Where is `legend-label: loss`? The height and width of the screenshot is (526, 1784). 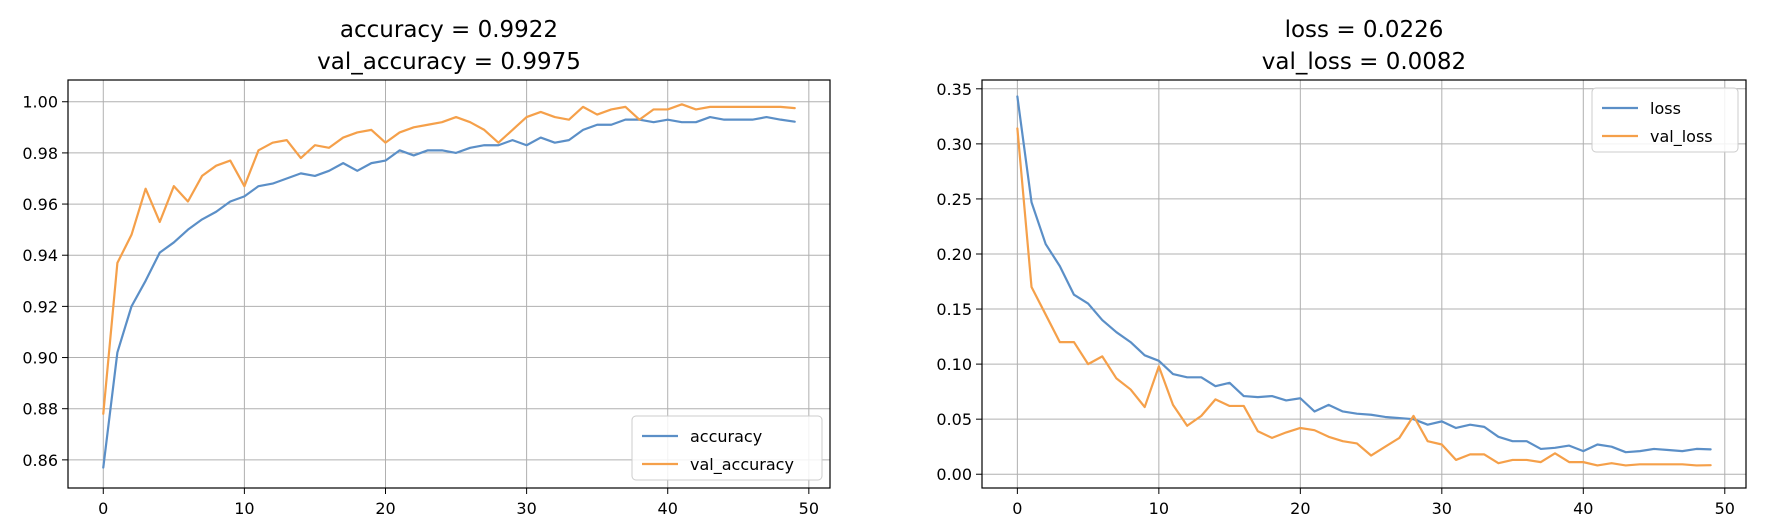
legend-label: loss is located at coordinates (1665, 108).